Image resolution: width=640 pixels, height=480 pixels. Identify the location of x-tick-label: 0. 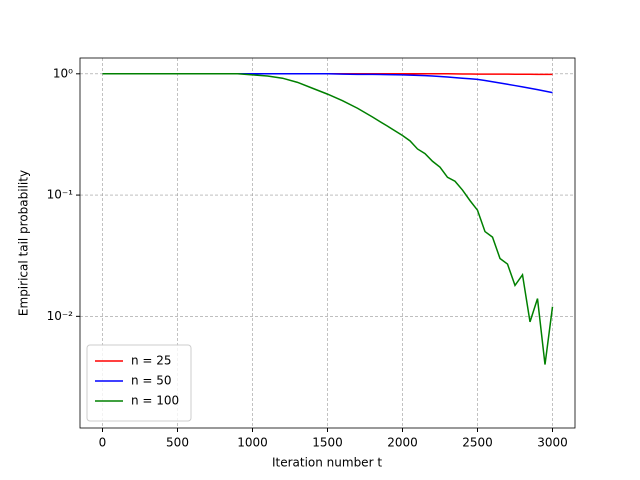
(103, 443).